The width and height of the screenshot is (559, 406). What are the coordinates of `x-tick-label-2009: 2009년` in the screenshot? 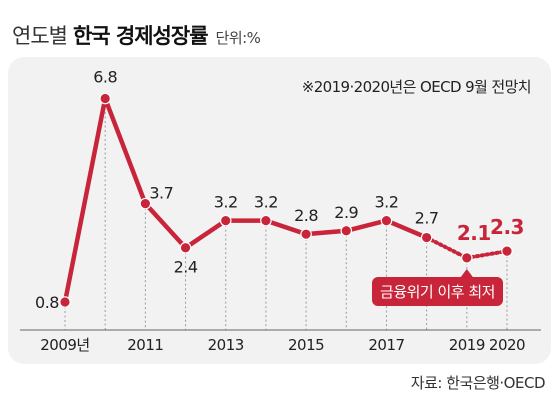 It's located at (64, 345).